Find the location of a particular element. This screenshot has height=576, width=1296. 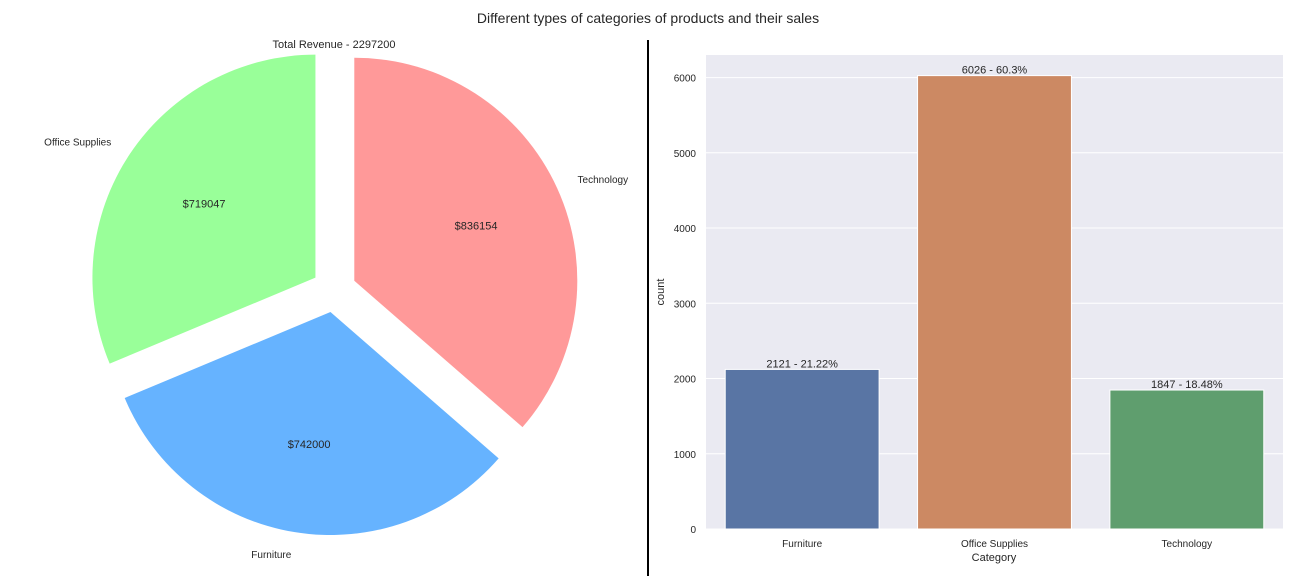

pie-slice-office-supplies is located at coordinates (204, 209).